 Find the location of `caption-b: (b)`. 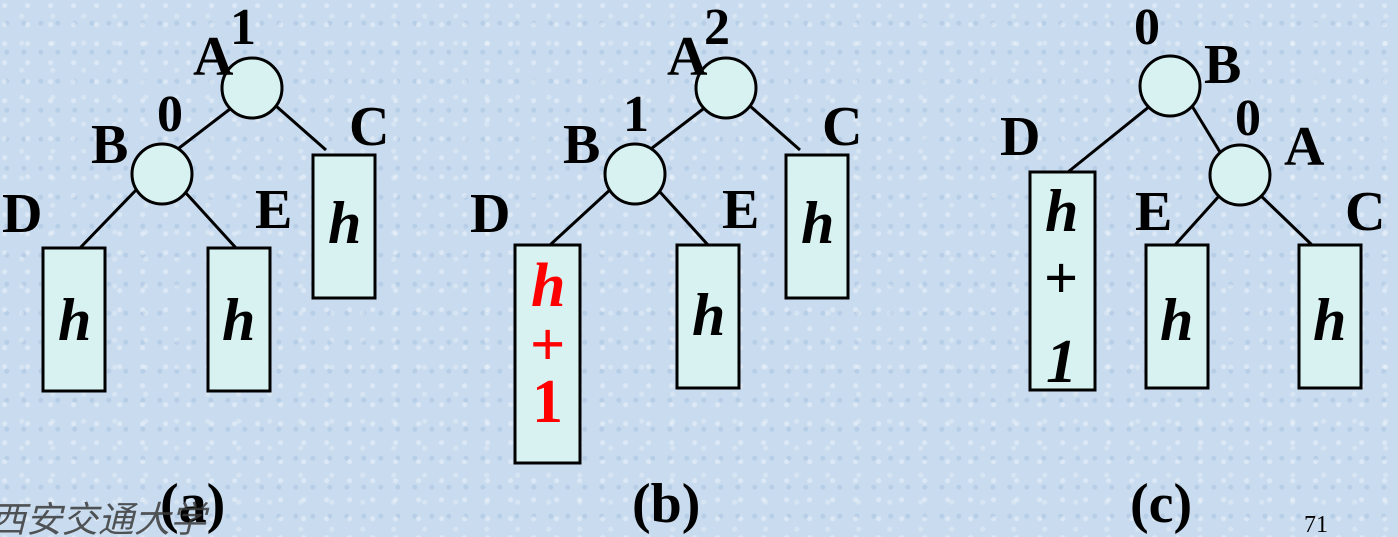

caption-b: (b) is located at coordinates (666, 504).